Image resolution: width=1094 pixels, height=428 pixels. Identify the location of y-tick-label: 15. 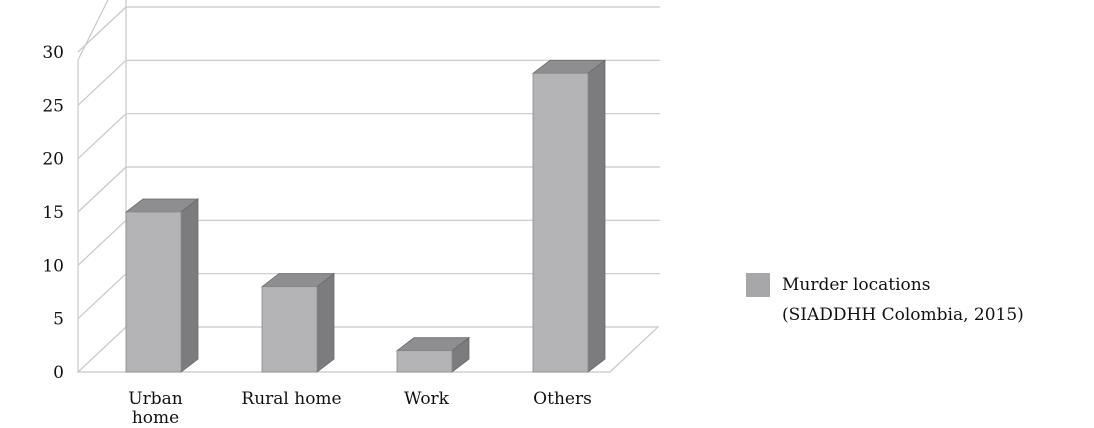
(53, 213).